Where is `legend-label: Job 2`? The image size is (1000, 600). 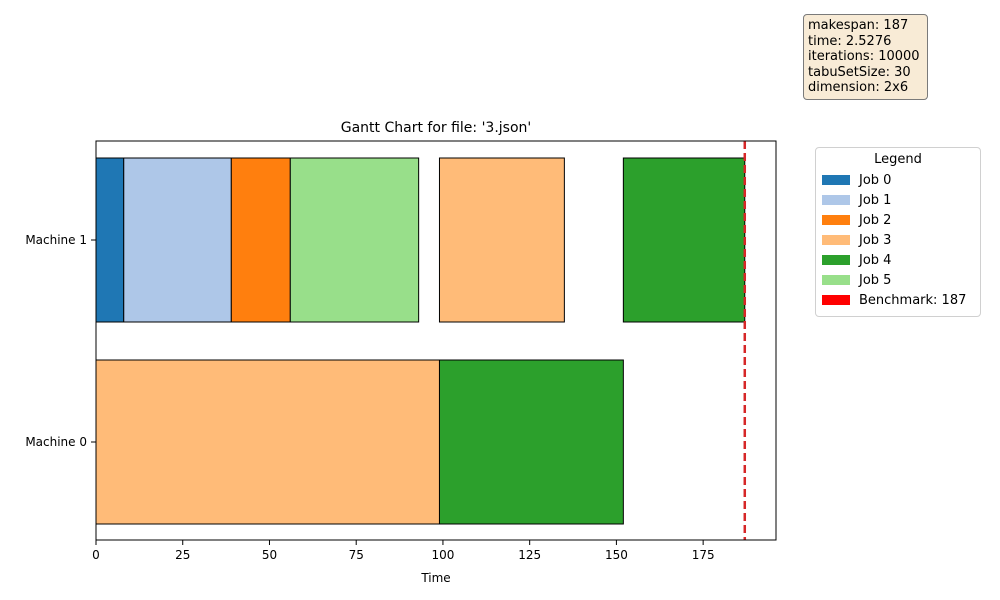
legend-label: Job 2 is located at coordinates (875, 220).